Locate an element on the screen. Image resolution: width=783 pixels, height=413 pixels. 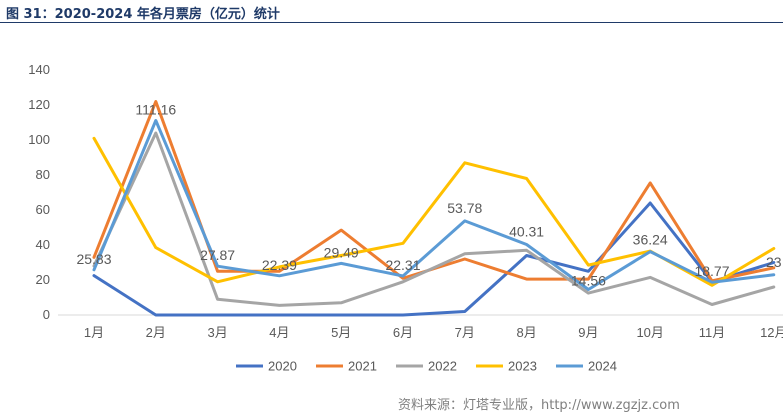
data-label-2024: 22.31 is located at coordinates (402, 265).